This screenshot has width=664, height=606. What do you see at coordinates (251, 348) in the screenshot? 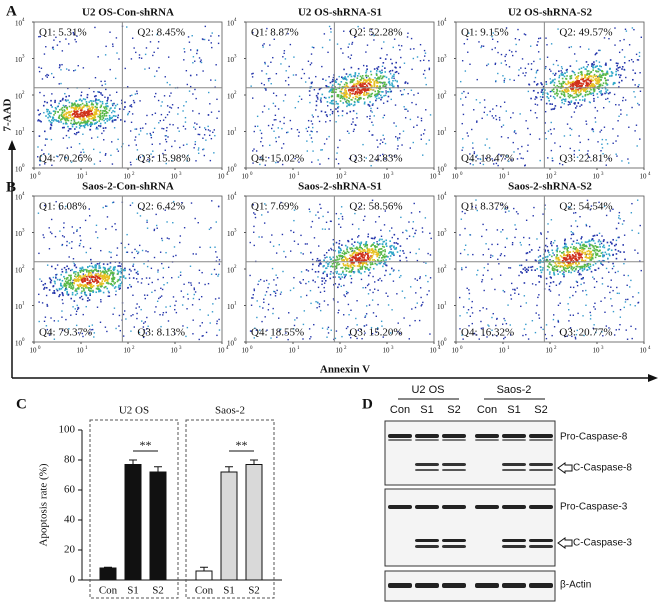
I see `x-tick-exp: 0` at bounding box center [251, 348].